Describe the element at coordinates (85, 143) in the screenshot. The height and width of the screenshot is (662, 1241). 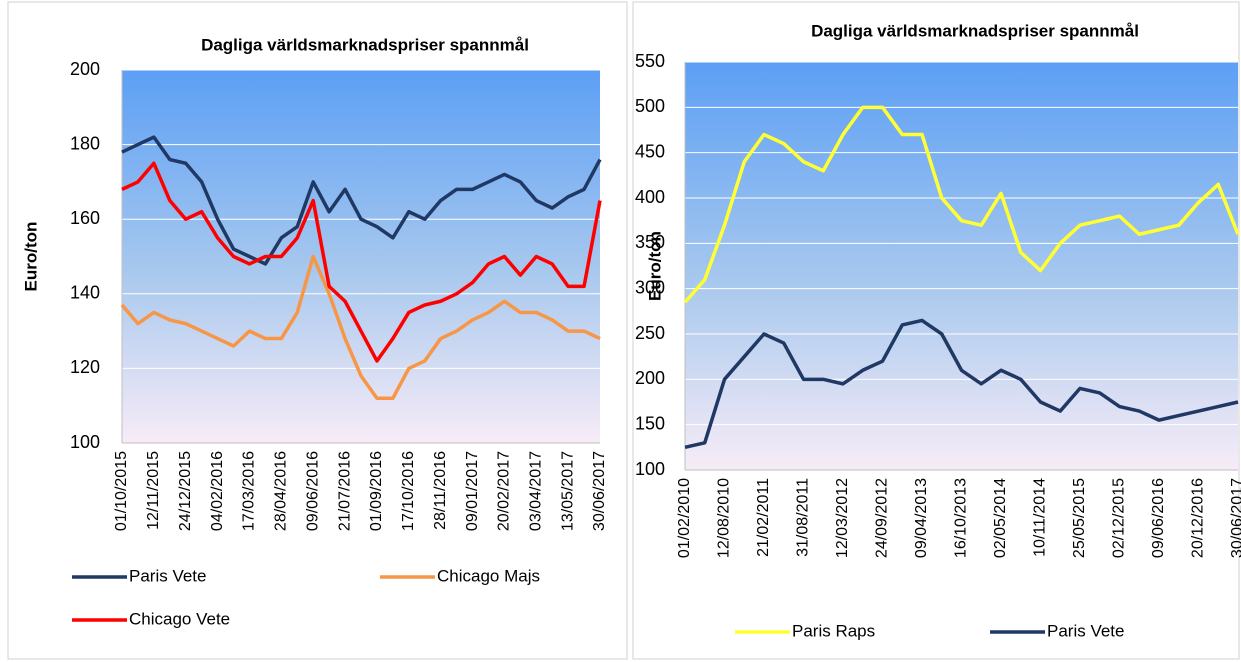
I see `y-tick-label: 180` at that location.